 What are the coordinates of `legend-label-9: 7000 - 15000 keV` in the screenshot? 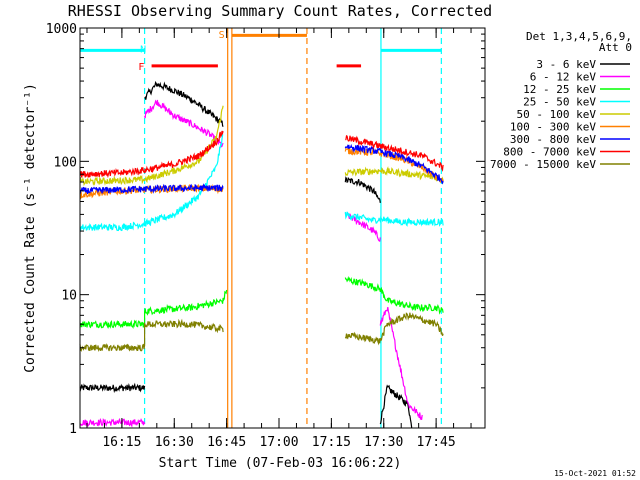 It's located at (543, 164).